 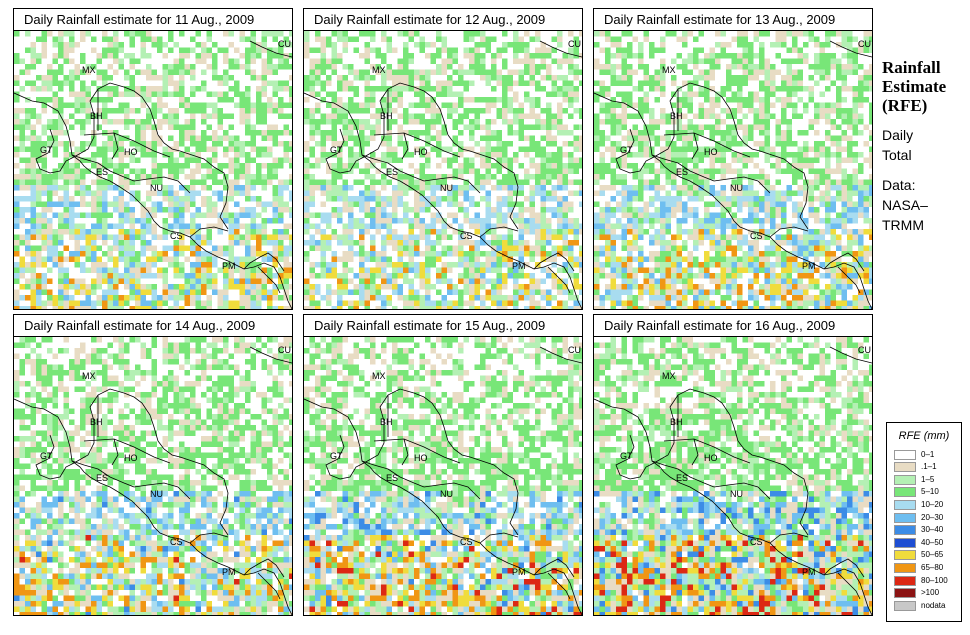 What do you see at coordinates (918, 567) in the screenshot?
I see `legend-item: 65–80` at bounding box center [918, 567].